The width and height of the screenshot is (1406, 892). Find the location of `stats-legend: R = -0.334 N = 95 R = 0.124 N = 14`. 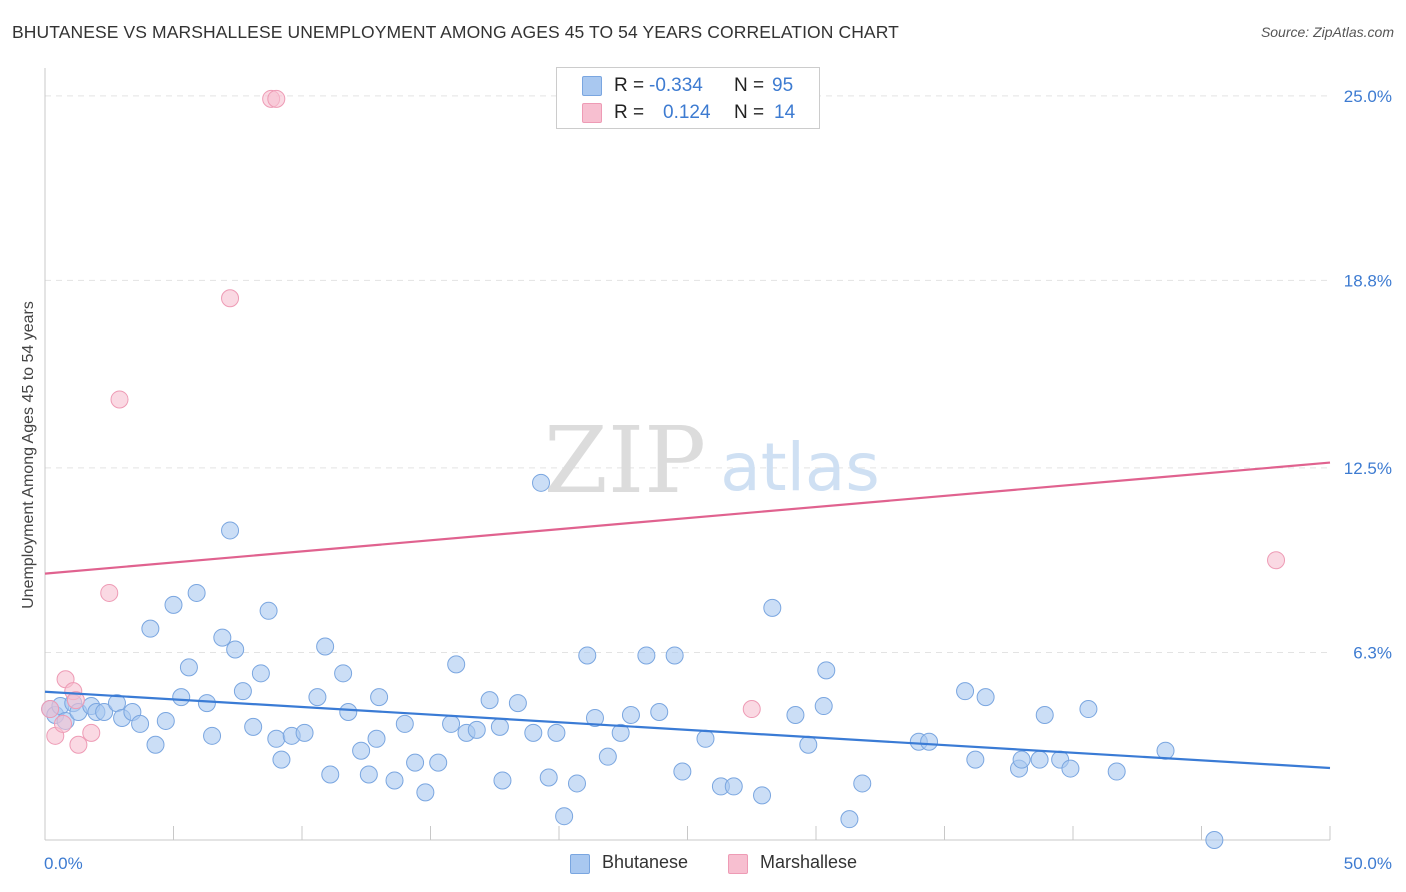

stats-legend: R = -0.334 N = 95 R = 0.124 N = 14 is located at coordinates (688, 98).